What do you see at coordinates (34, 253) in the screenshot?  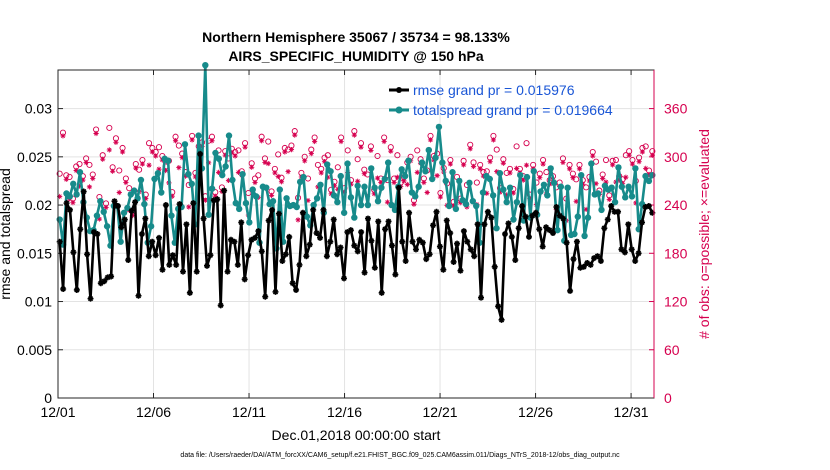 I see `y-tick-label-left: 0.015` at bounding box center [34, 253].